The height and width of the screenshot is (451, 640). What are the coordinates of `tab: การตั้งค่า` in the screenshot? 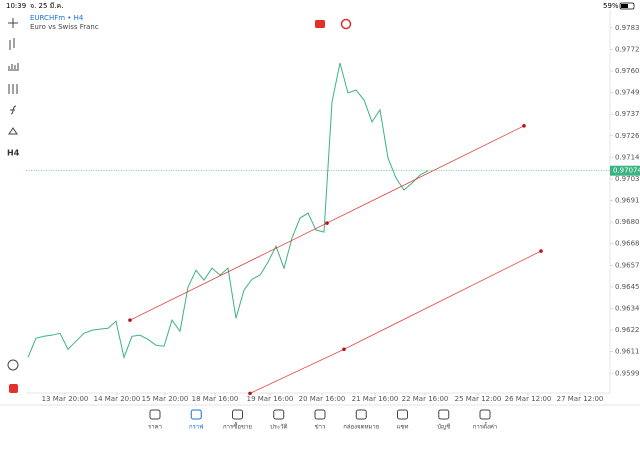 It's located at (485, 420).